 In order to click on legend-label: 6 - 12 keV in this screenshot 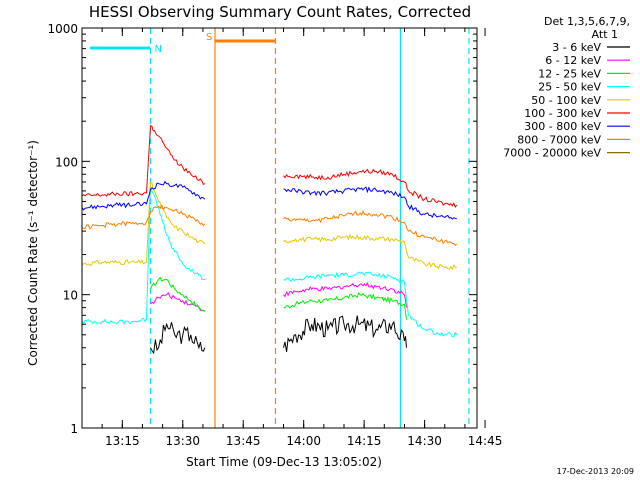, I will do `click(573, 60)`.